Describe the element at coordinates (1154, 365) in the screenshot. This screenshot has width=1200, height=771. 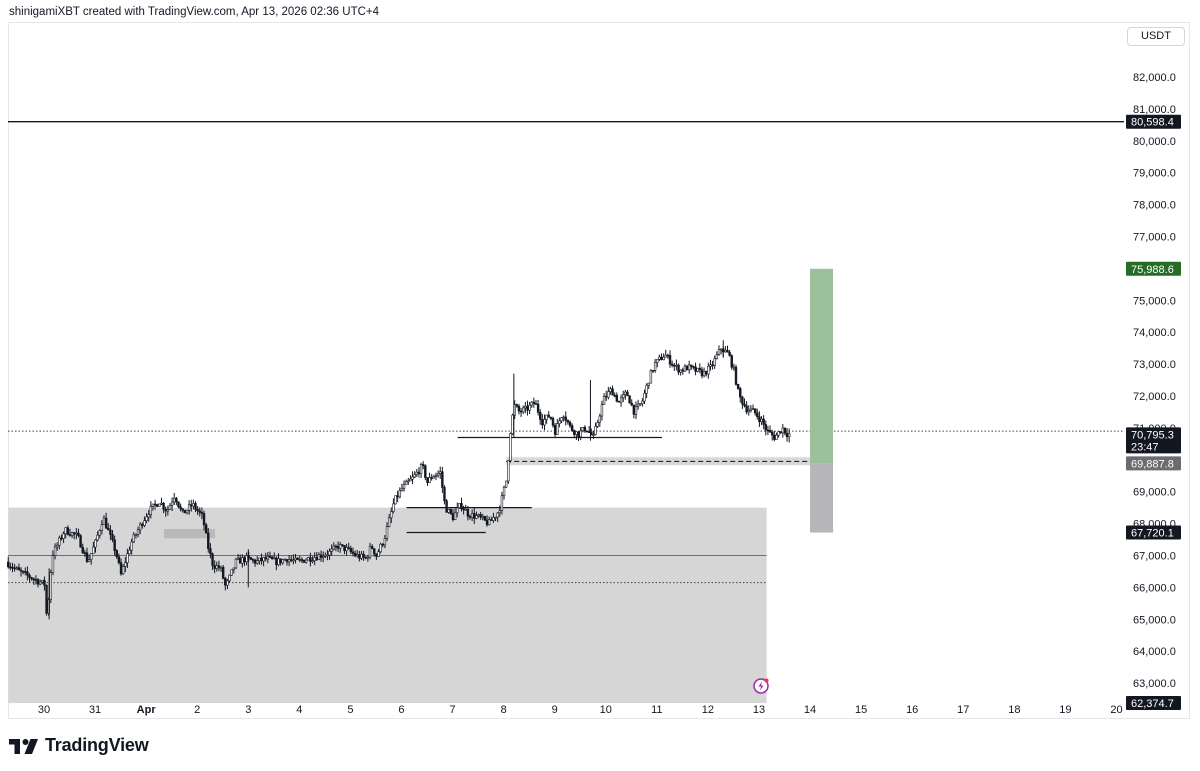
I see `y-axis-tick-label: 73,000.0` at that location.